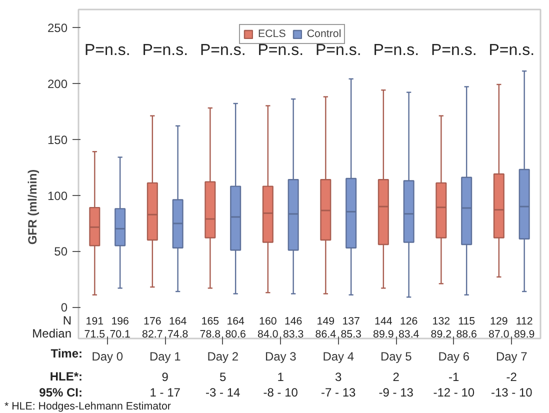 The image size is (549, 413). Describe the element at coordinates (499, 322) in the screenshot. I see `annotation: 129` at that location.